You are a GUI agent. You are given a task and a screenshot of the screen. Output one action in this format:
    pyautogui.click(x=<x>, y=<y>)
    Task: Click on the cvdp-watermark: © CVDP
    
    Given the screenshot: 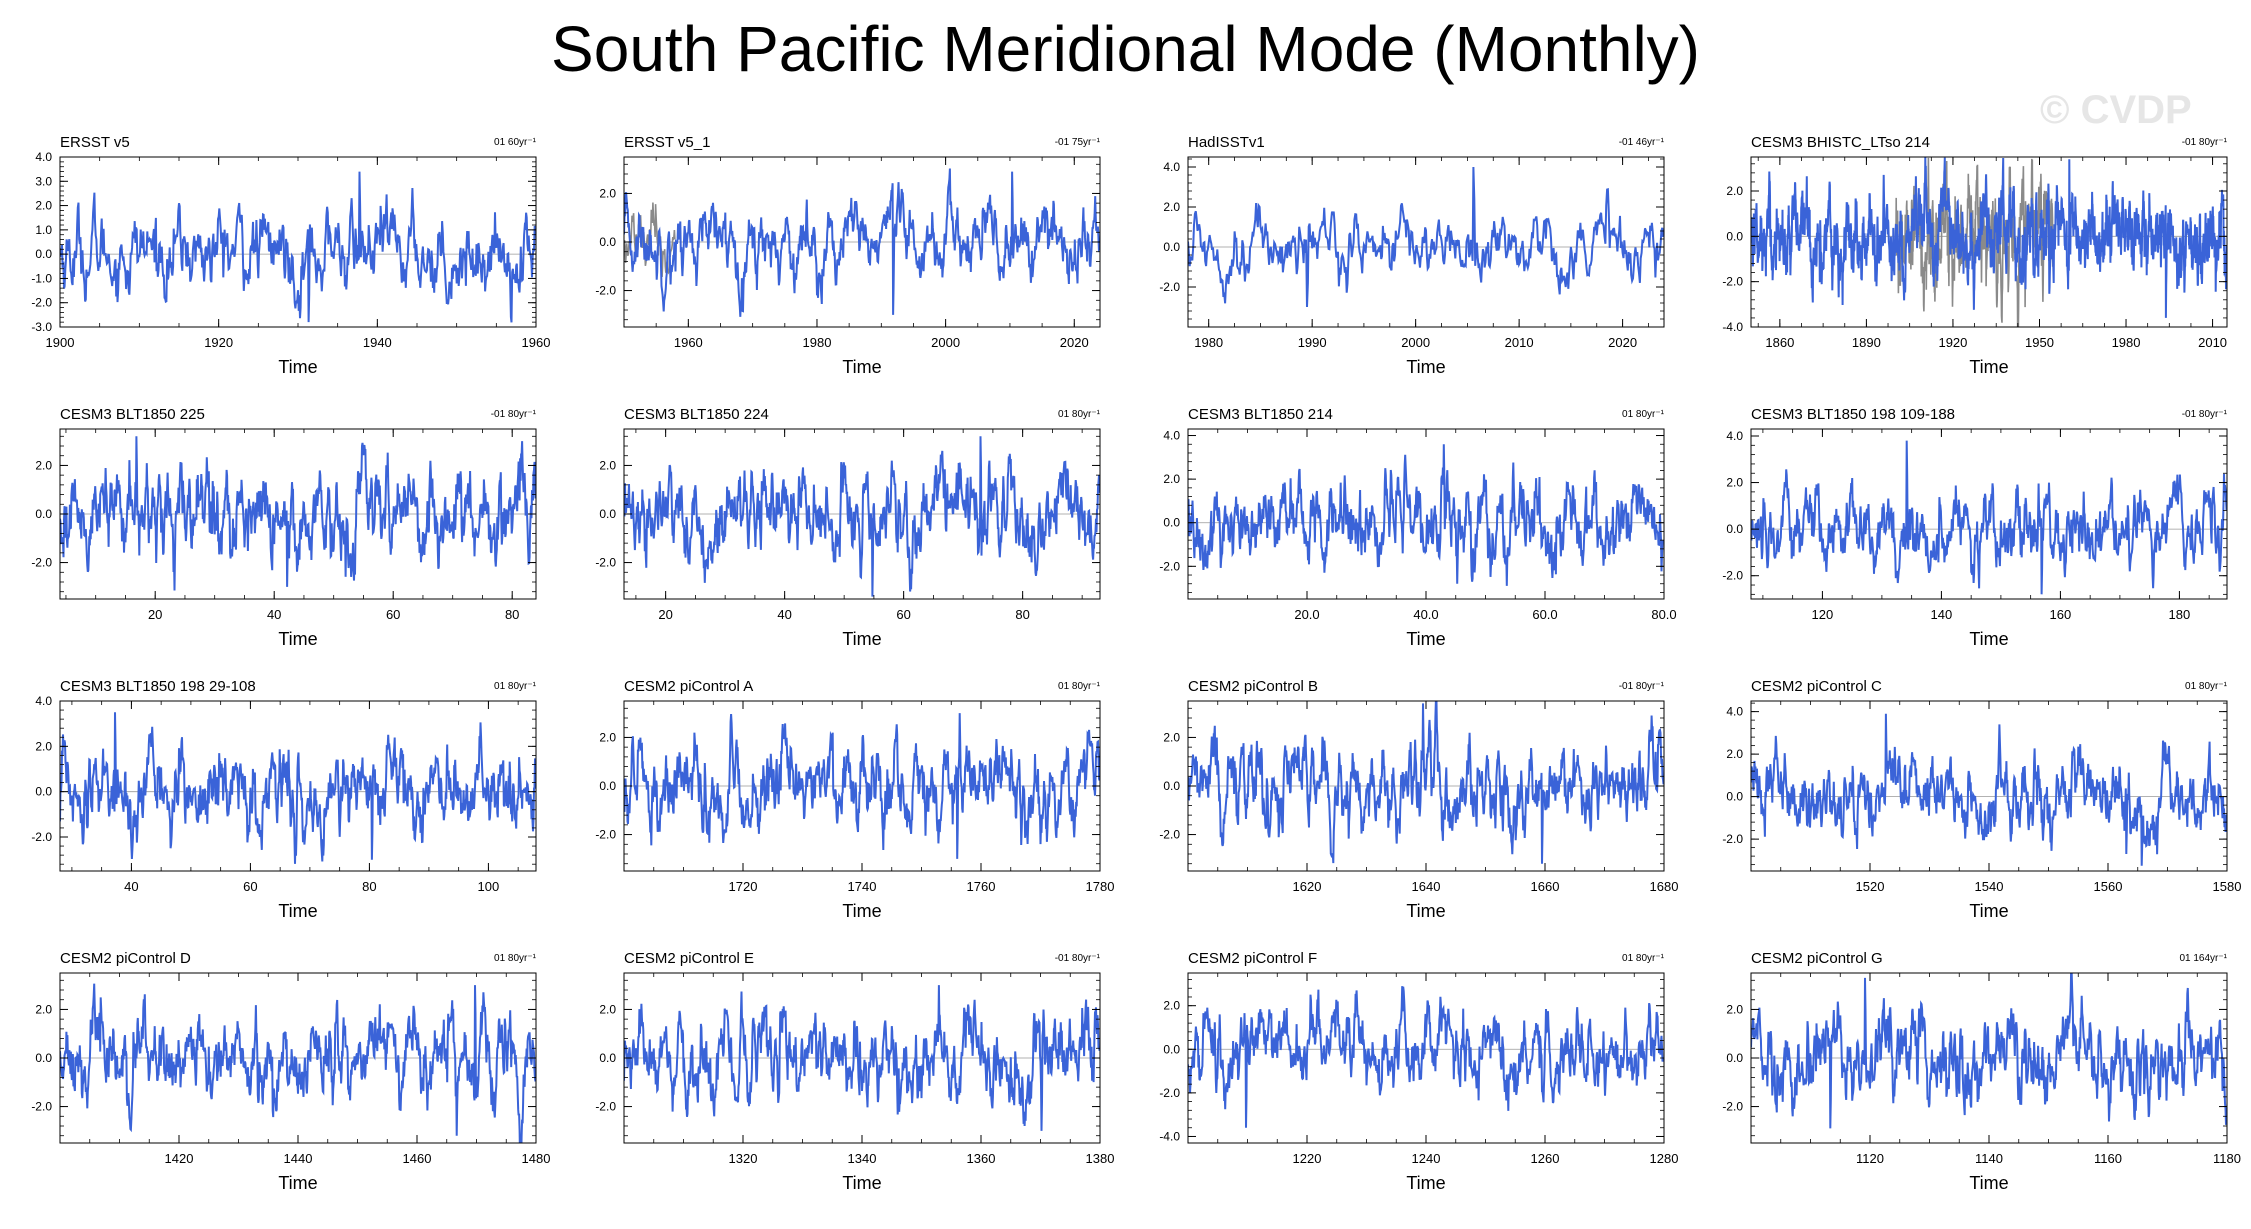 What is the action you would take?
    pyautogui.click(x=2116, y=110)
    